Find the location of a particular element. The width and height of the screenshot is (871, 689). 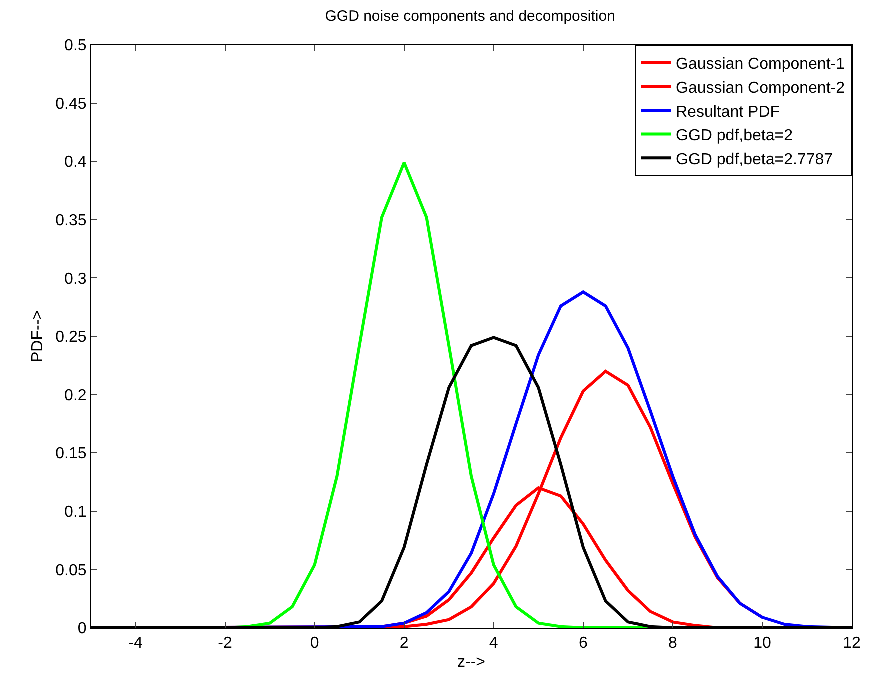

chart-title: GGD noise components and decomposition is located at coordinates (470, 16).